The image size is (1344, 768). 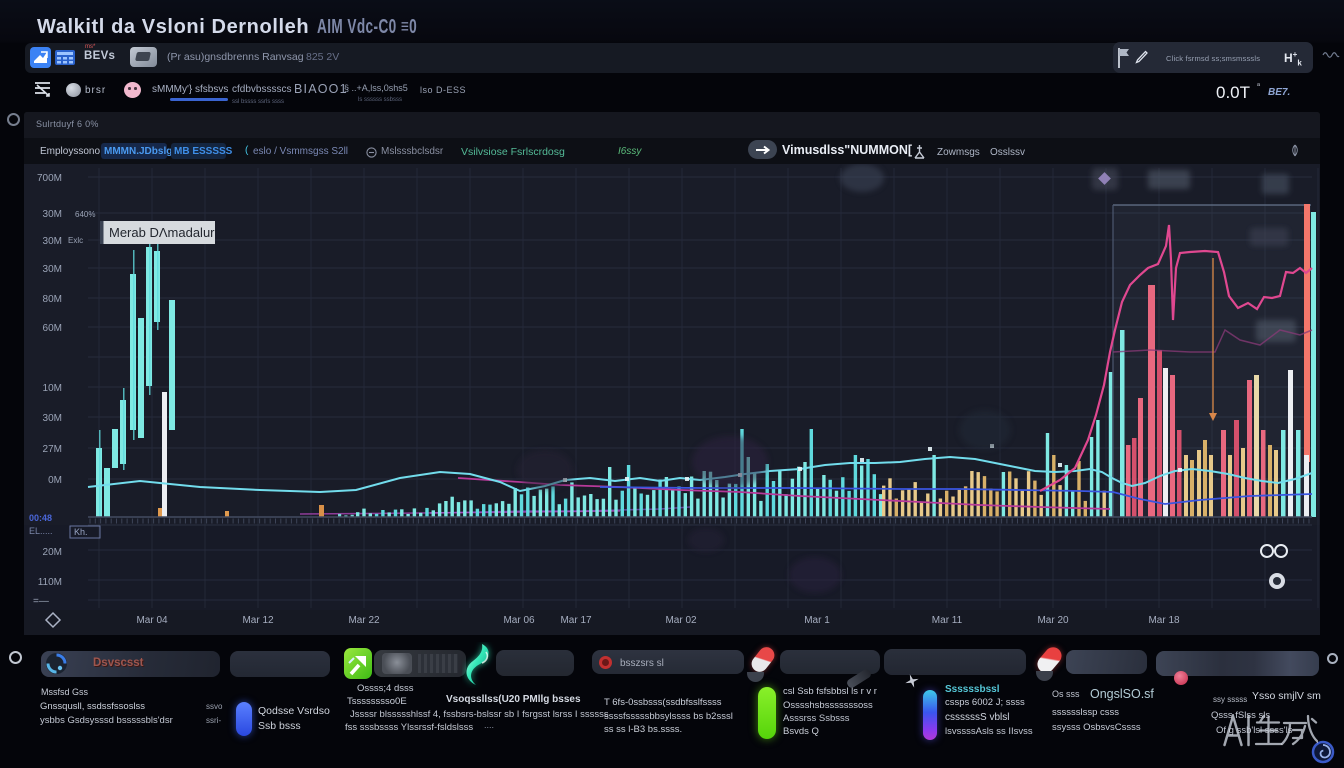 I want to click on svg-text: Mar 20, so click(x=1053, y=620).